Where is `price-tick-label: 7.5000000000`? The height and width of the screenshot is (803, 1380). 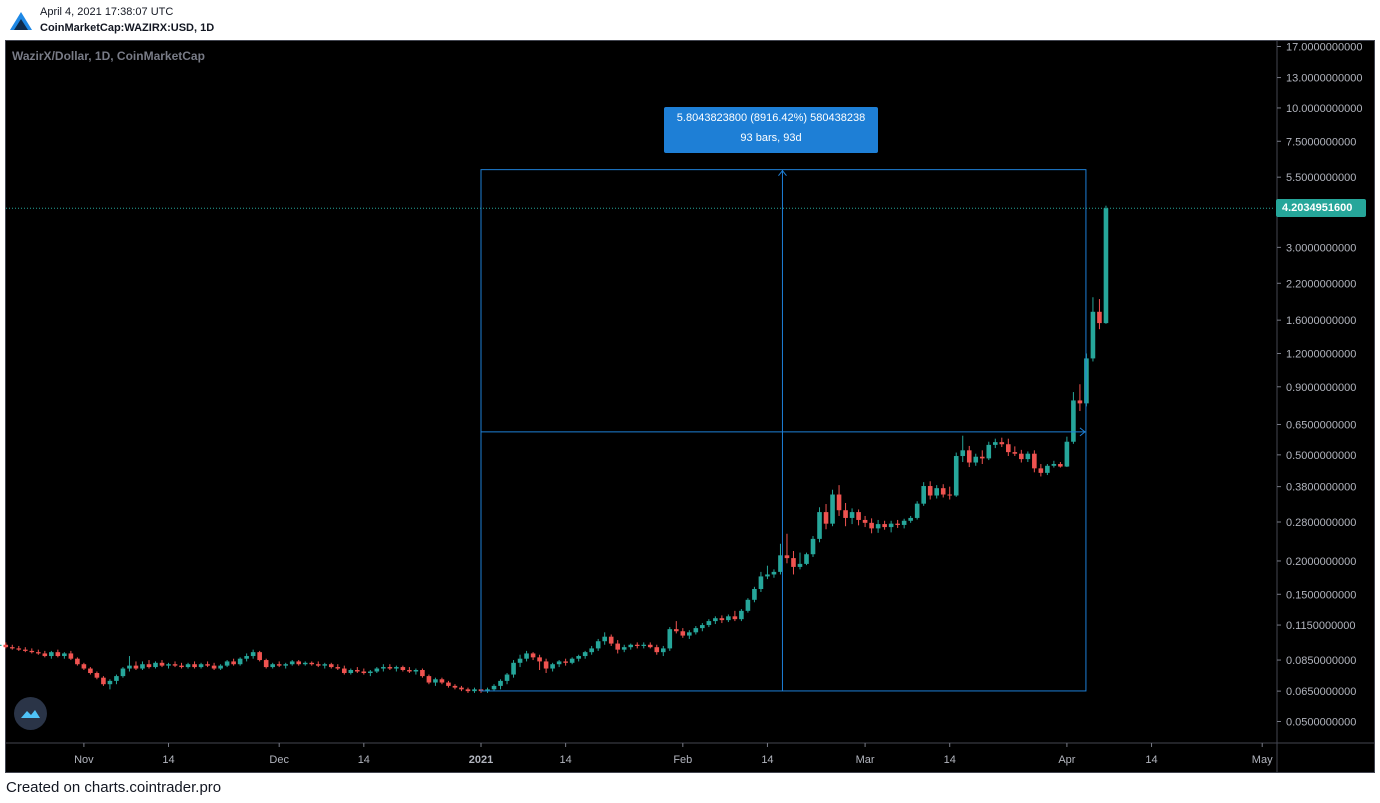
price-tick-label: 7.5000000000 is located at coordinates (1321, 142).